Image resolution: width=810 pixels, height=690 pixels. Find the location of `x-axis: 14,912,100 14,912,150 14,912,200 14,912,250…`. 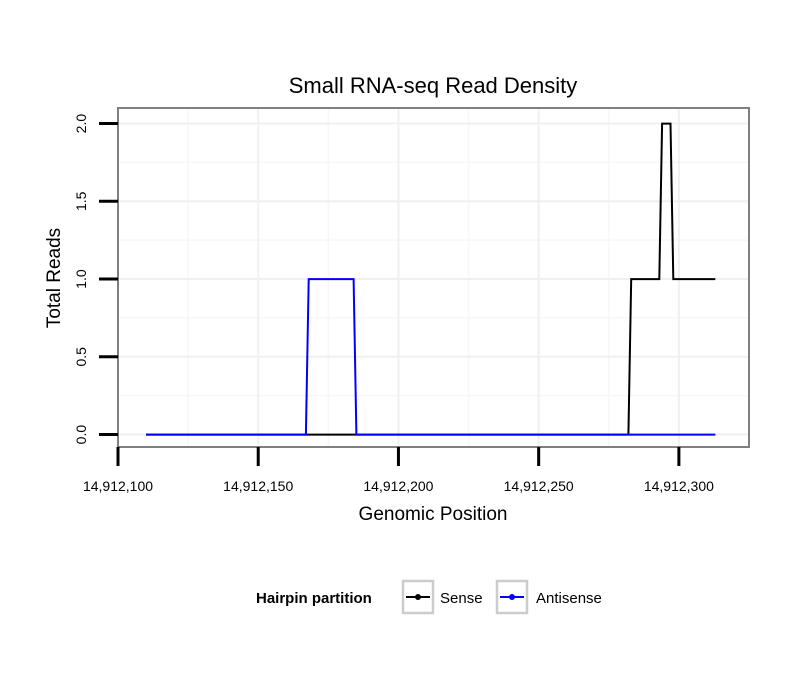

x-axis: 14,912,100 14,912,150 14,912,200 14,912,250… is located at coordinates (398, 470).